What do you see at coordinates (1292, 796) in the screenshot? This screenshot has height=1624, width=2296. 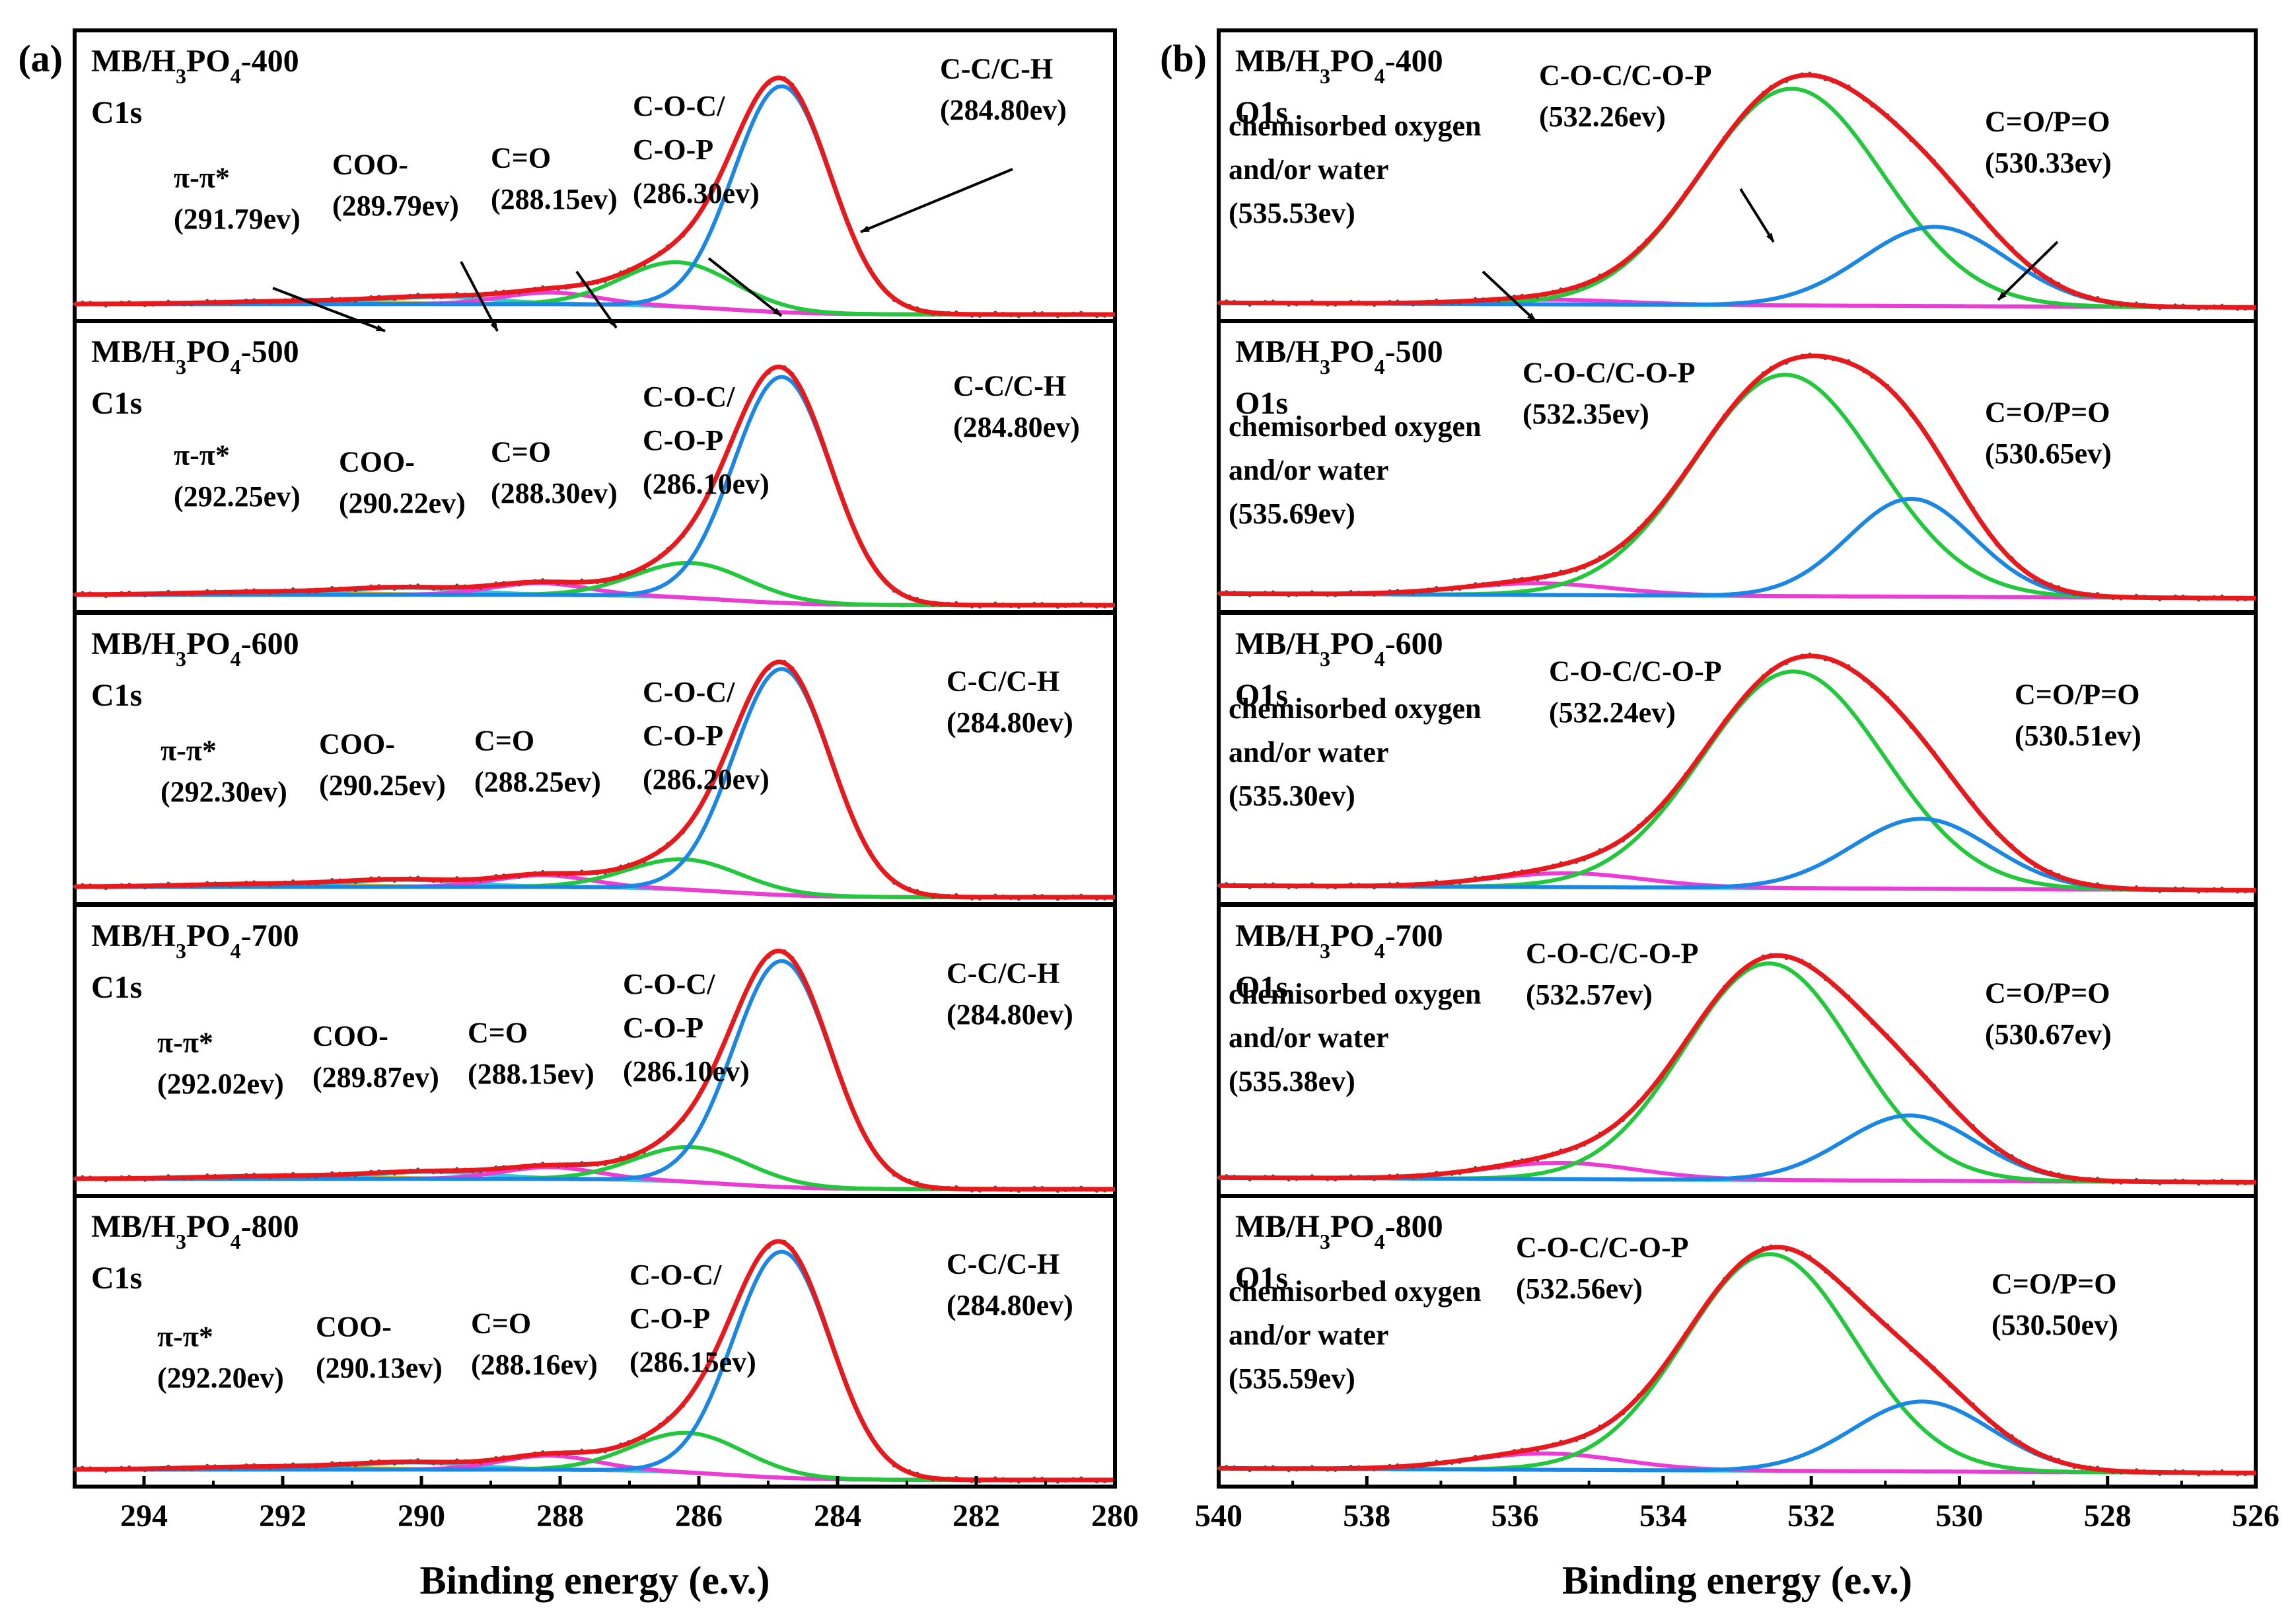 I see `peak-be: (535.30ev)` at bounding box center [1292, 796].